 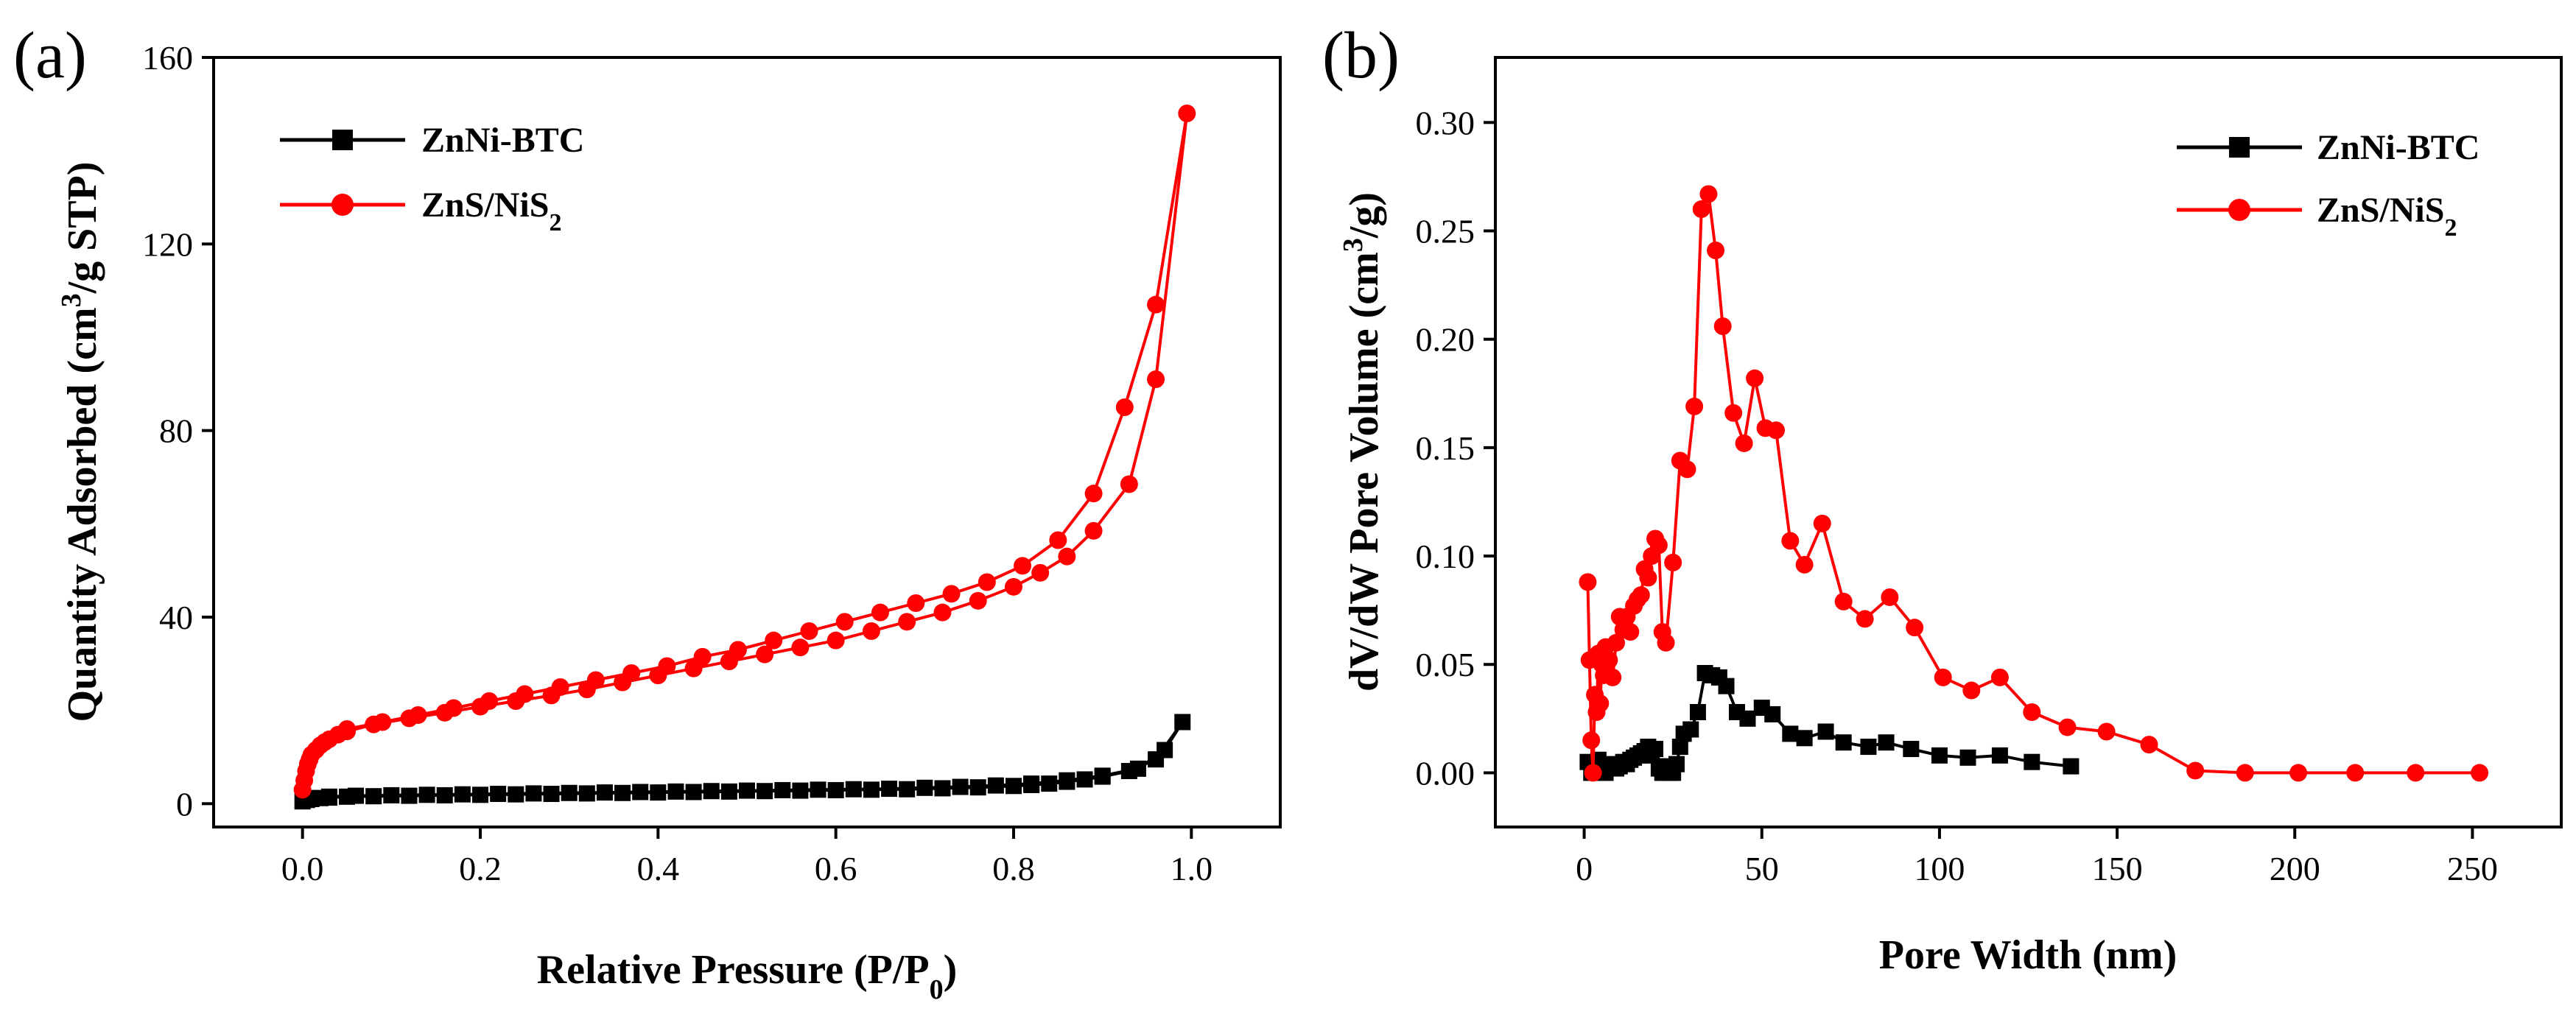 What do you see at coordinates (1445, 448) in the screenshot?
I see `y-tick-label: 0.15` at bounding box center [1445, 448].